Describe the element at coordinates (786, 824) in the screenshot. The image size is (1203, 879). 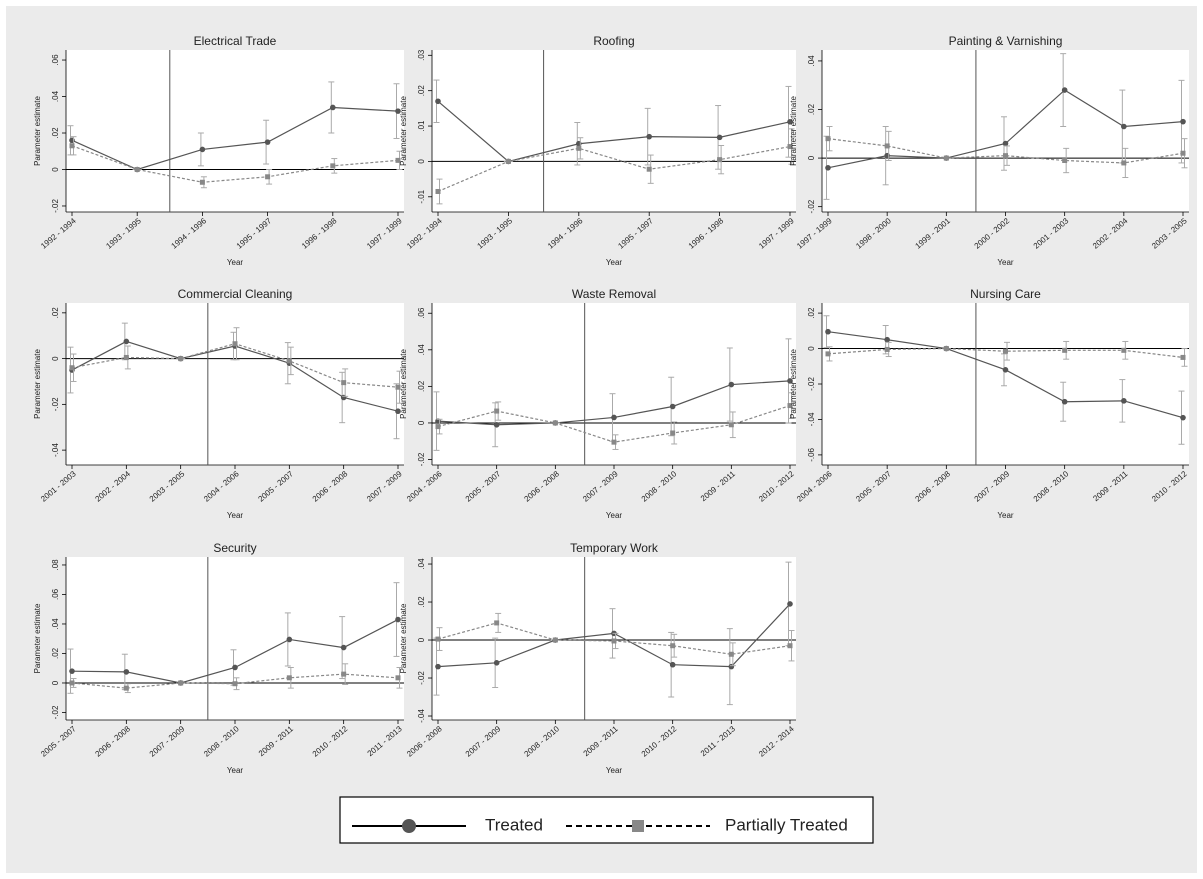
I see `legend-label: Partially Treated` at that location.